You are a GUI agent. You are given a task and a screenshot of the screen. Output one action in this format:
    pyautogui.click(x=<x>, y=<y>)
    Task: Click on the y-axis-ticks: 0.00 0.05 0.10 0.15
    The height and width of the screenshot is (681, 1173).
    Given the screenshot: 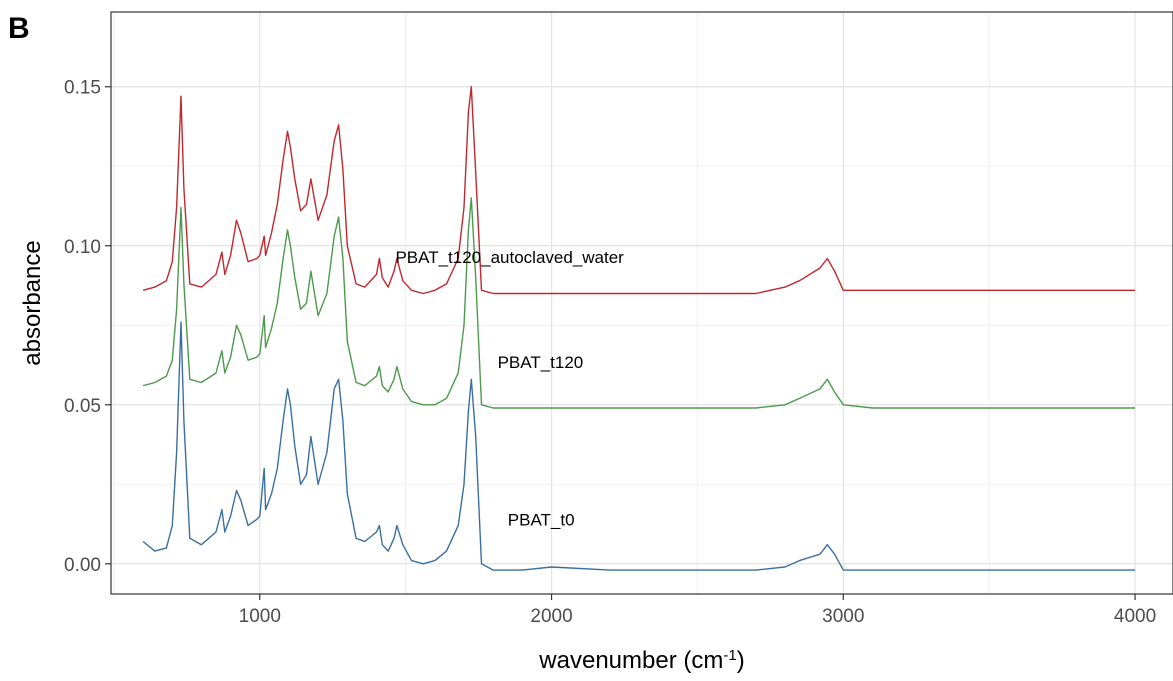 What is the action you would take?
    pyautogui.click(x=87, y=327)
    